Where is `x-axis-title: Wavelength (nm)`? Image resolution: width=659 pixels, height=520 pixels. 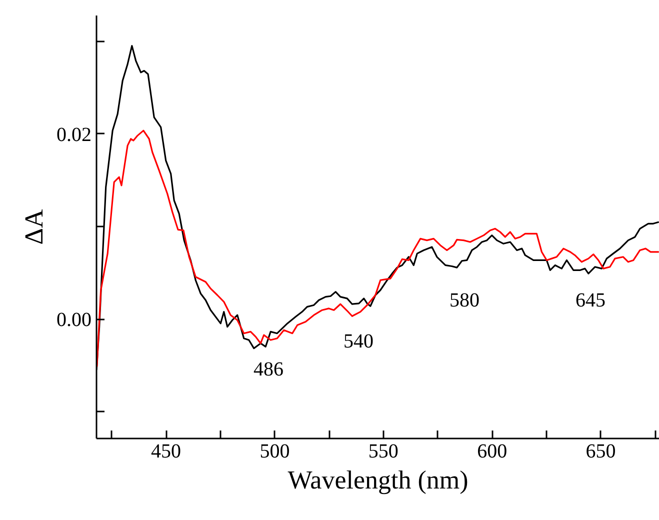 x-axis-title: Wavelength (nm) is located at coordinates (378, 480).